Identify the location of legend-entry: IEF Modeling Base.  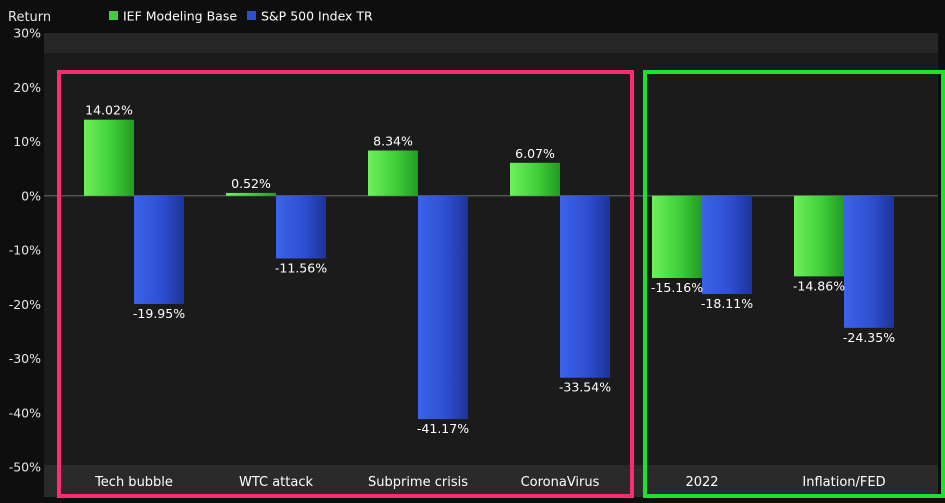
(180, 16).